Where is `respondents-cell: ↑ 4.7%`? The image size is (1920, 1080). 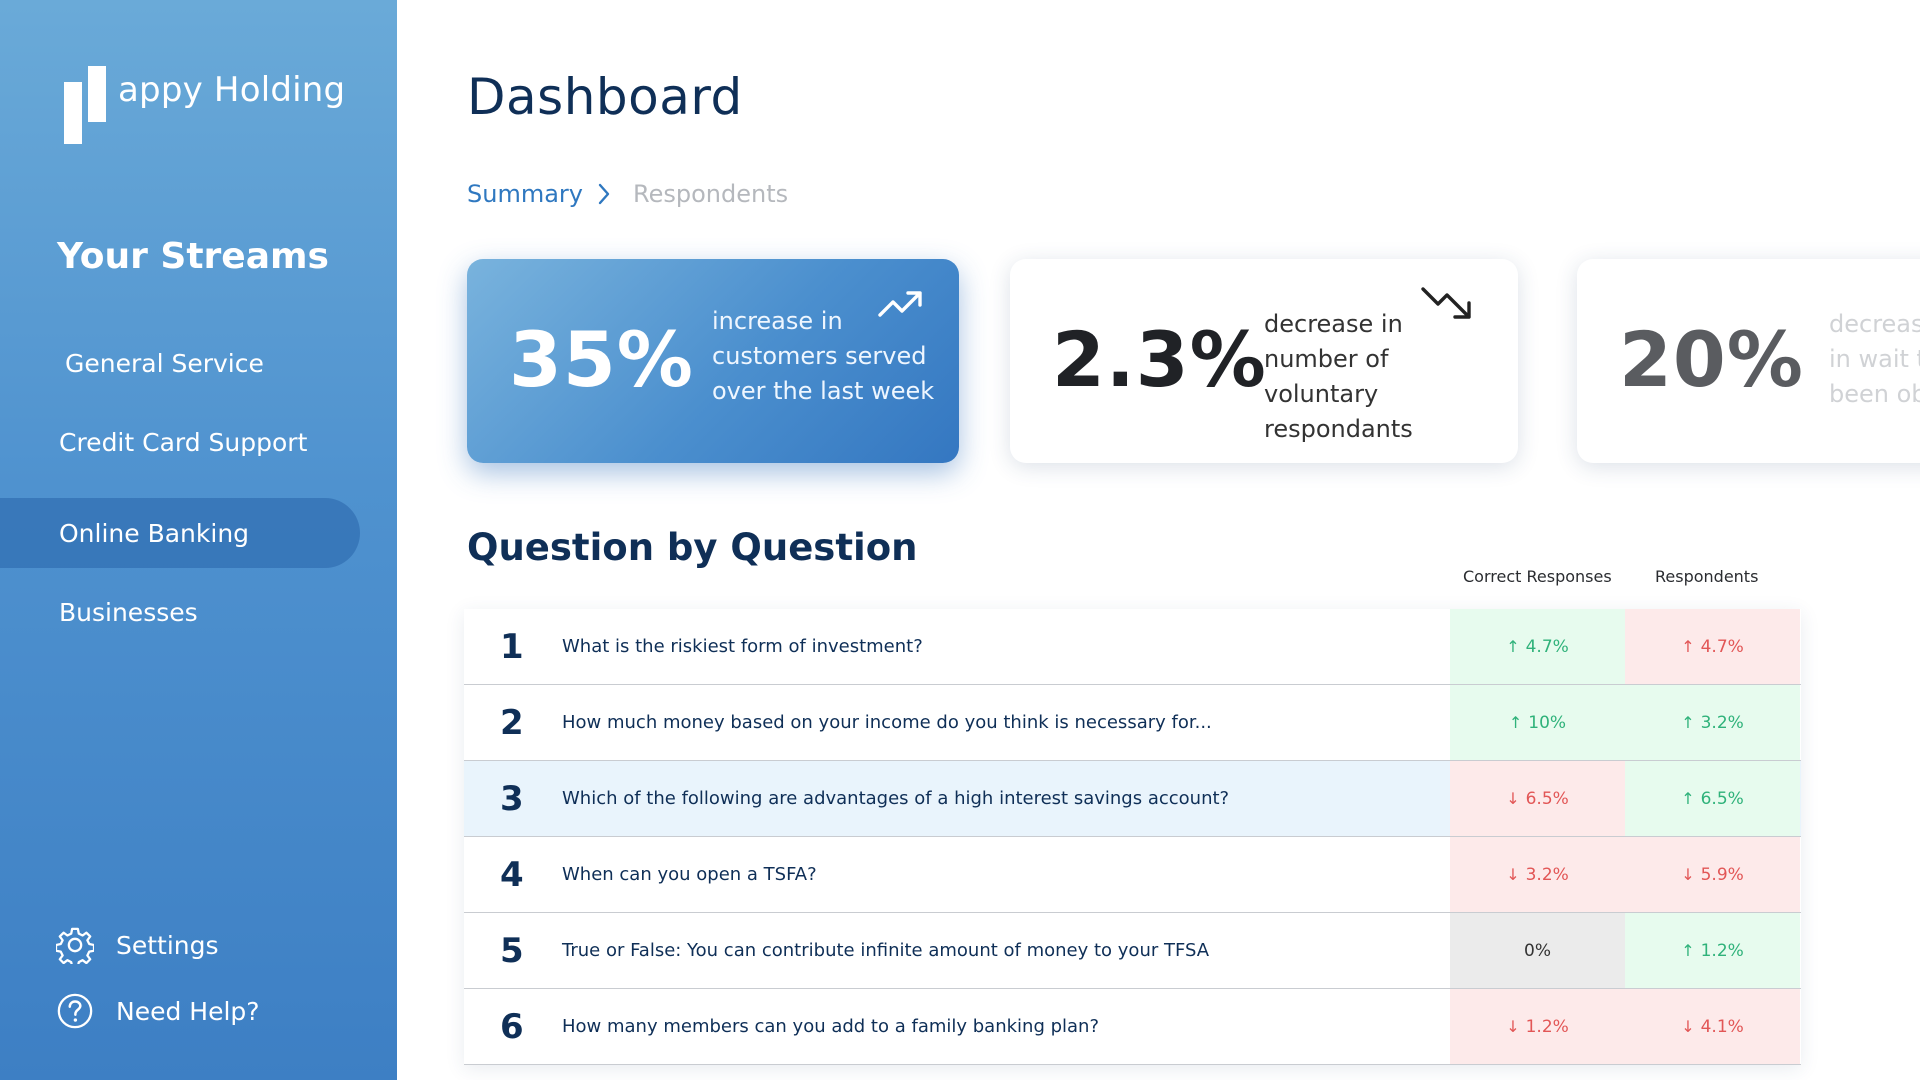
respondents-cell: ↑ 4.7% is located at coordinates (1712, 646).